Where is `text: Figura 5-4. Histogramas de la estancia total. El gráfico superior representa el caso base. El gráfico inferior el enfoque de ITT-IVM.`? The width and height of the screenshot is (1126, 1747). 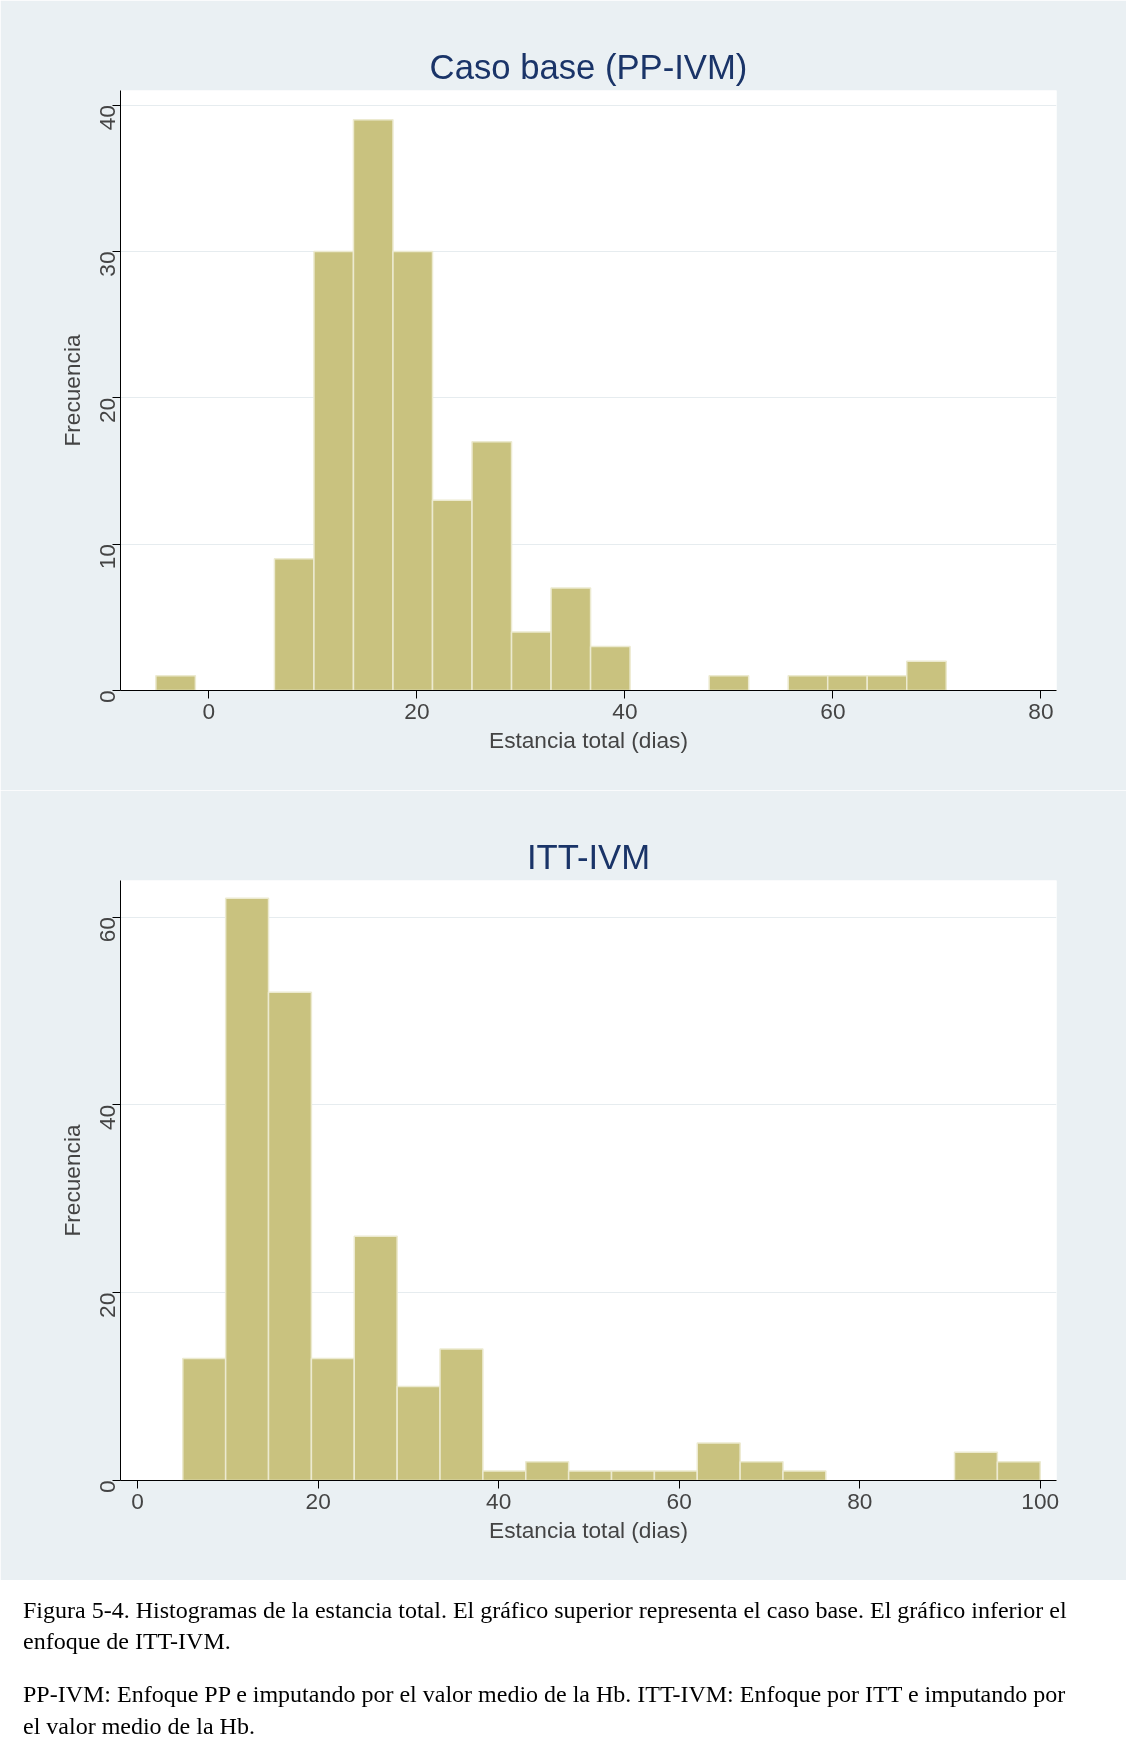 text: Figura 5-4. Histogramas de la estancia total. El gráfico superior representa el caso base. El gráfico inferior el enfoque de ITT-IVM. is located at coordinates (545, 1626).